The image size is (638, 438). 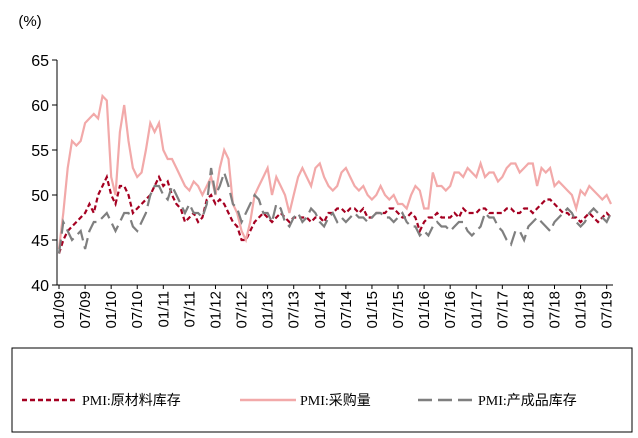 What do you see at coordinates (294, 310) in the screenshot?
I see `x-tick-label: 07/13` at bounding box center [294, 310].